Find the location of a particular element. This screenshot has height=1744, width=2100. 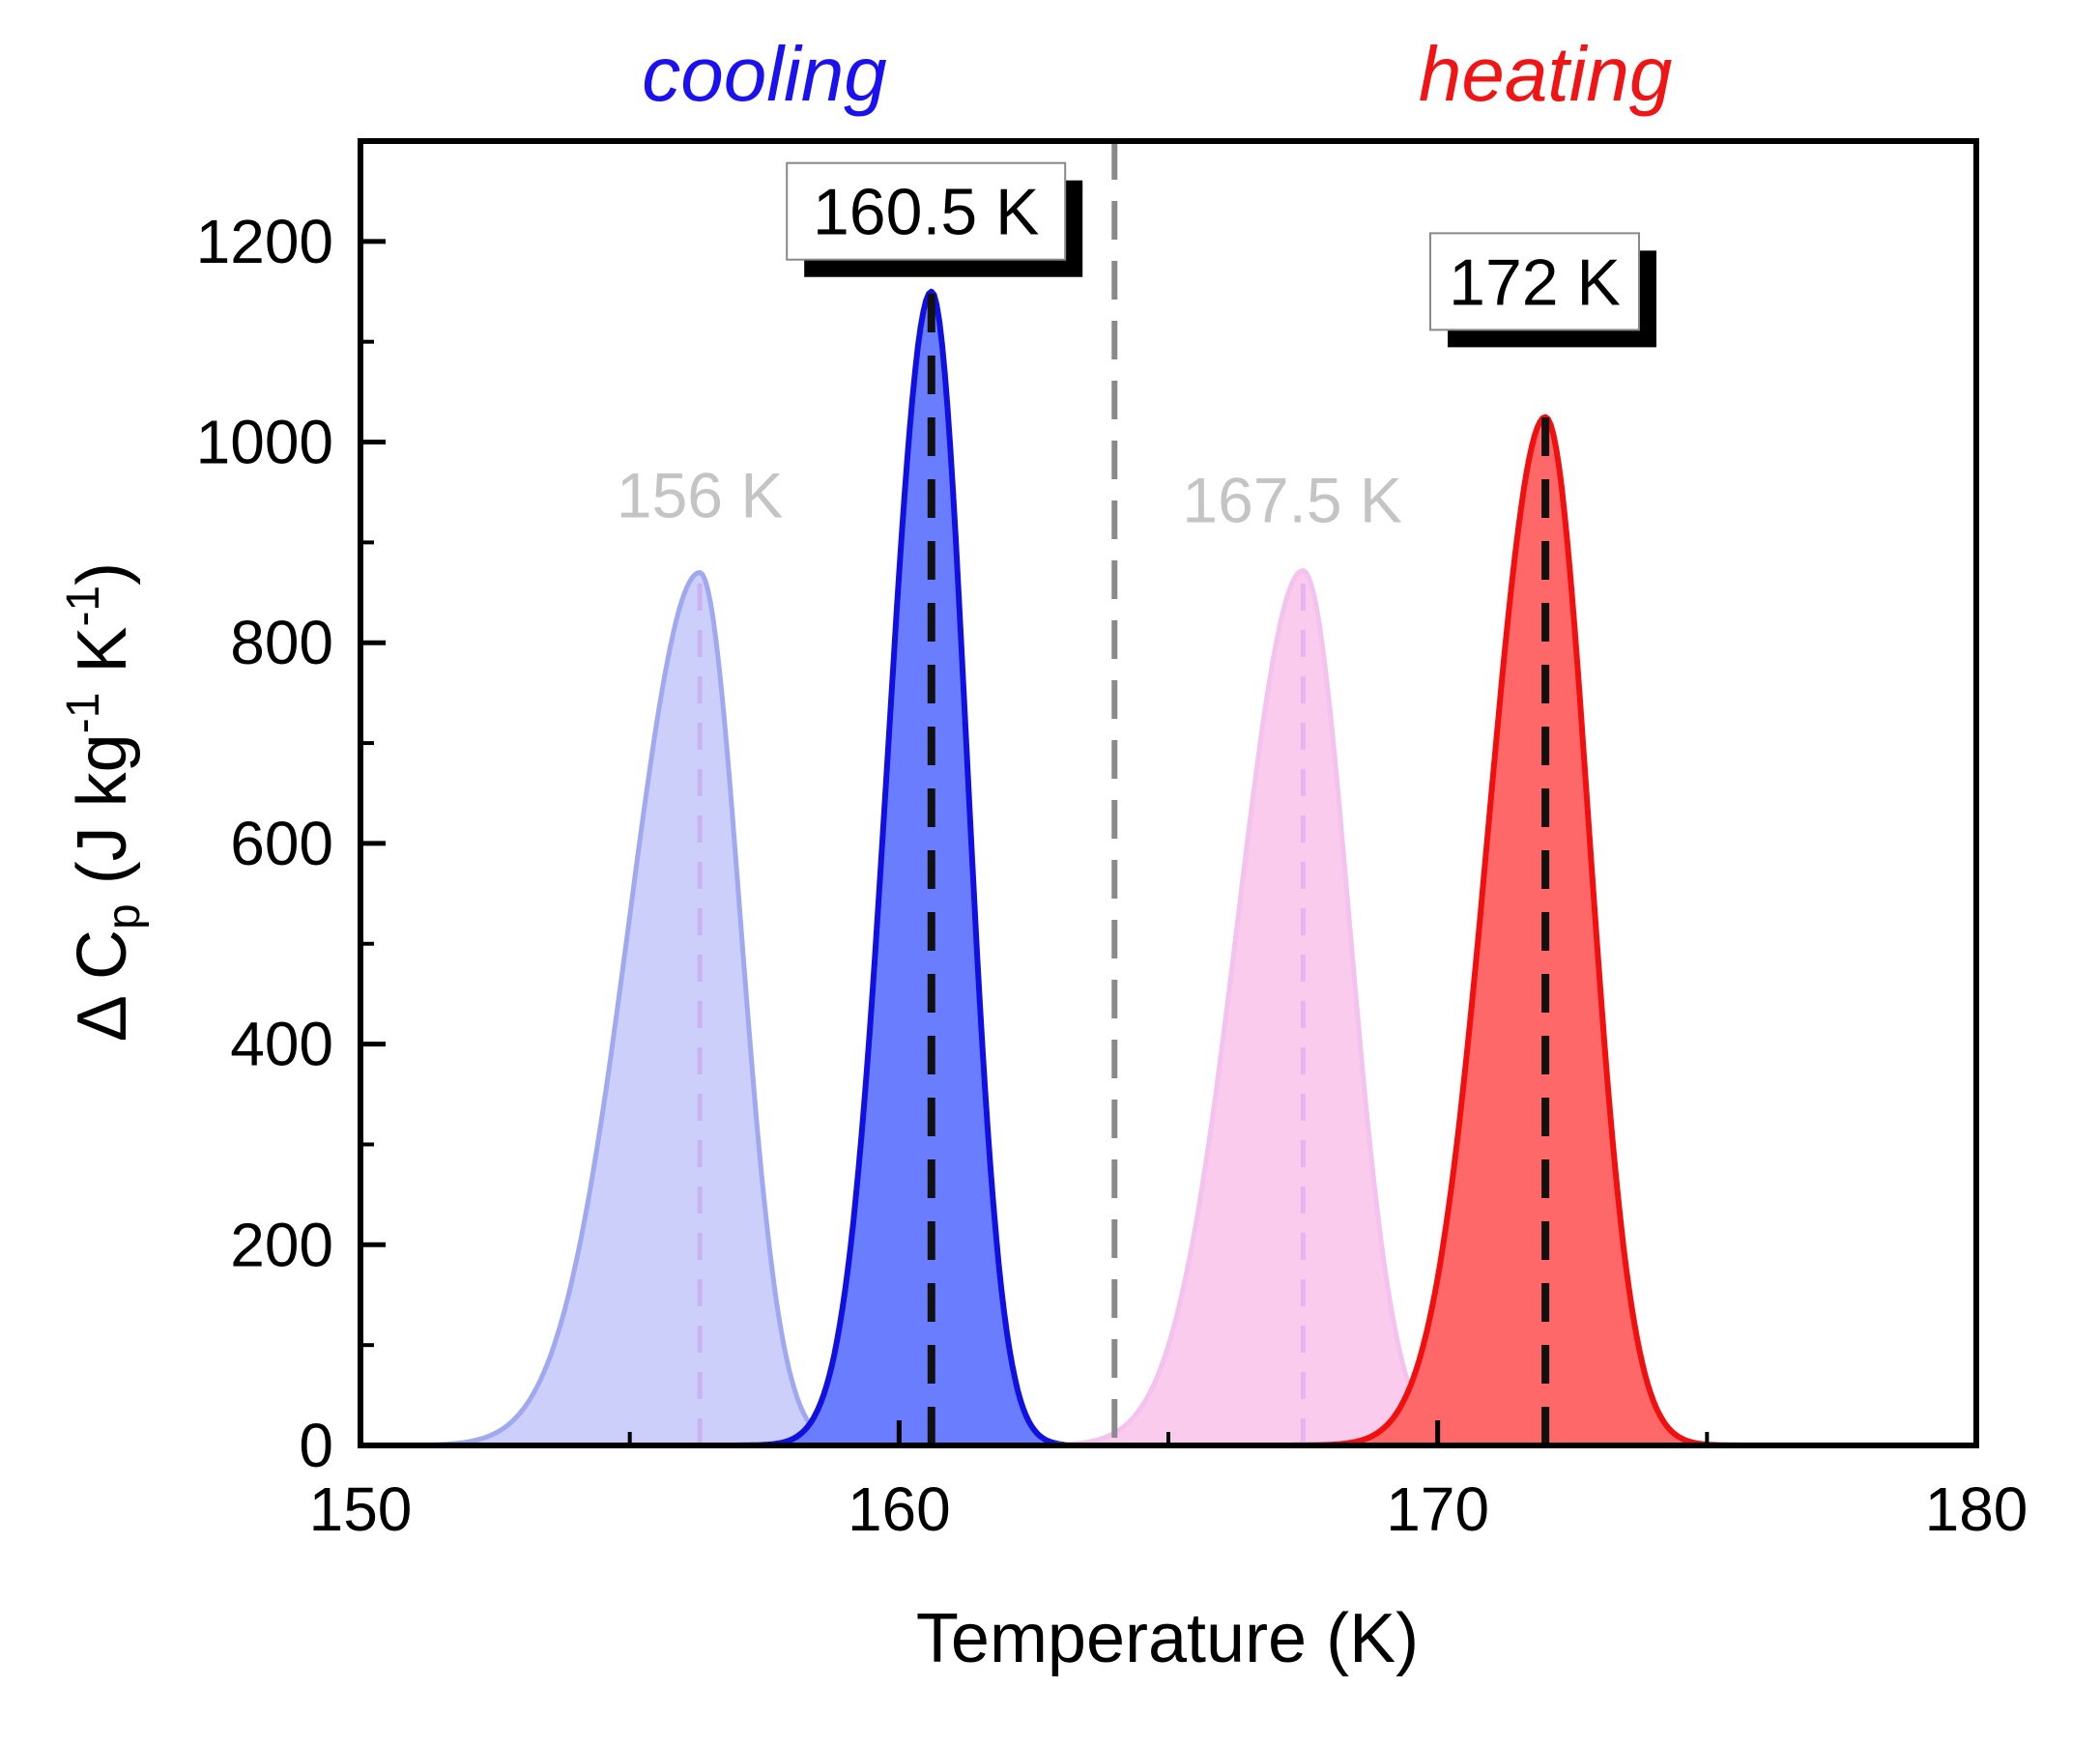

y-tick-label-1000: 1000 is located at coordinates (264, 442).